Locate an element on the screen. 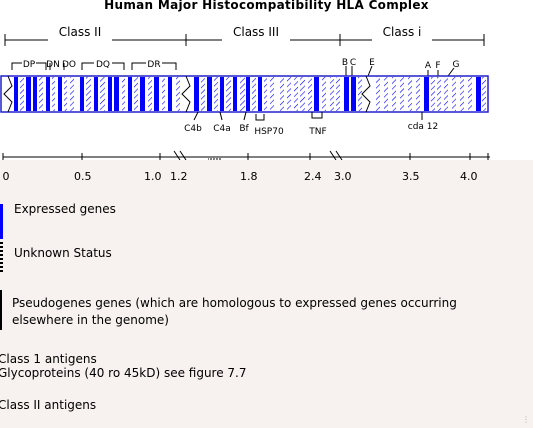  label-b: B is located at coordinates (345, 63).